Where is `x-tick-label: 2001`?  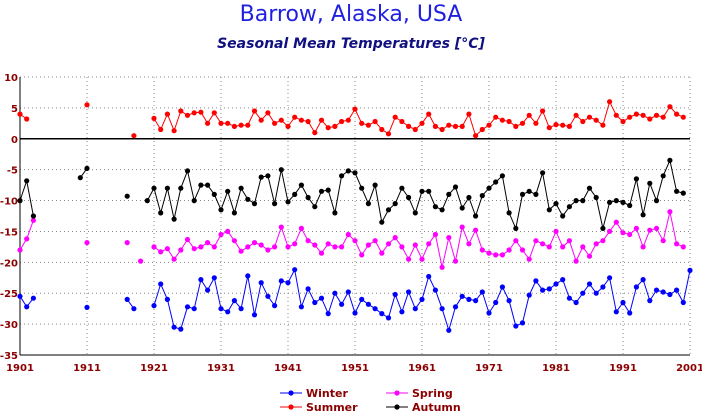
x-tick-label: 2001 is located at coordinates (689, 368).